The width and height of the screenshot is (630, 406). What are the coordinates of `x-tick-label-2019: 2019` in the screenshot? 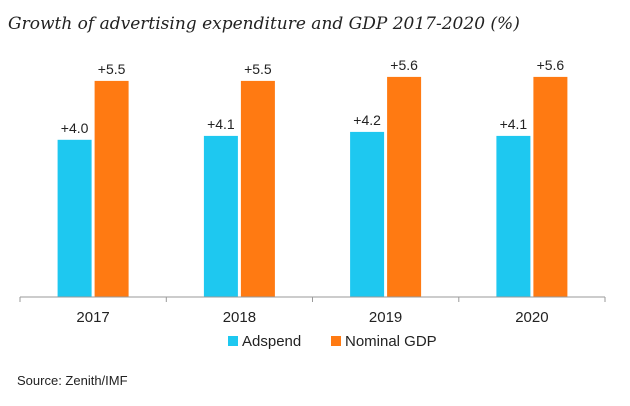 It's located at (385, 317).